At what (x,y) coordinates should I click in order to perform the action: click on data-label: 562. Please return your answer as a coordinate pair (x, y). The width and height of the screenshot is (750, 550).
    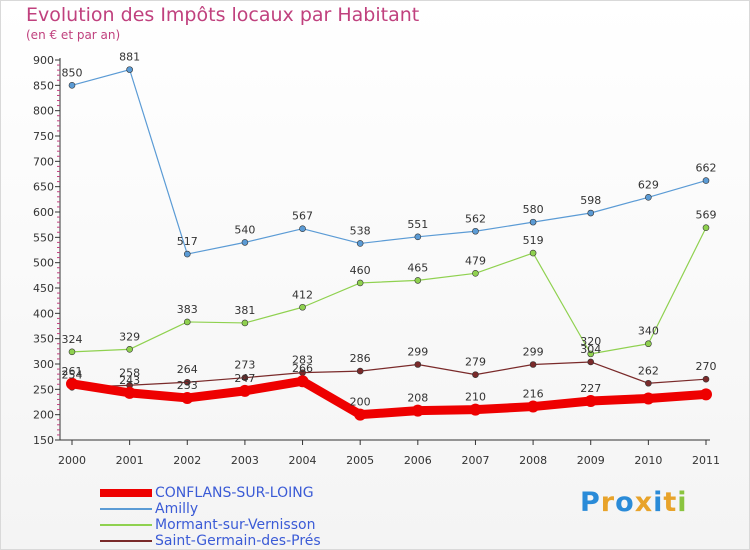
    Looking at the image, I should click on (475, 218).